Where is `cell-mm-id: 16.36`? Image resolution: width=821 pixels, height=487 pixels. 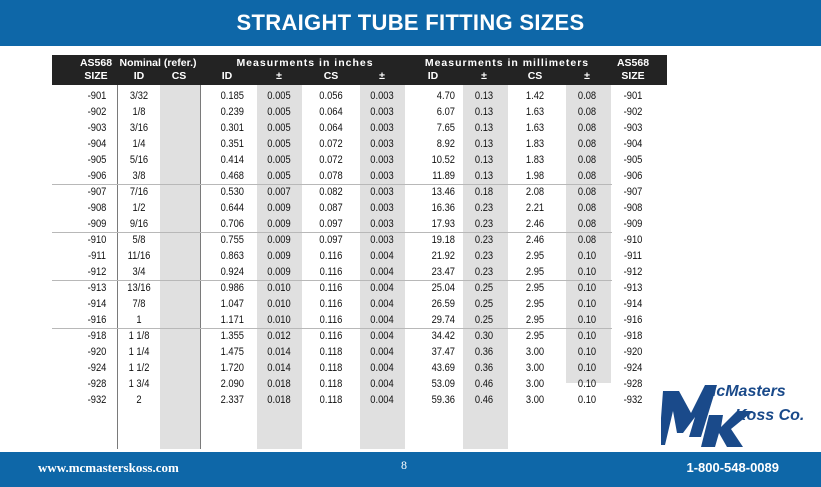 cell-mm-id: 16.36 is located at coordinates (443, 208).